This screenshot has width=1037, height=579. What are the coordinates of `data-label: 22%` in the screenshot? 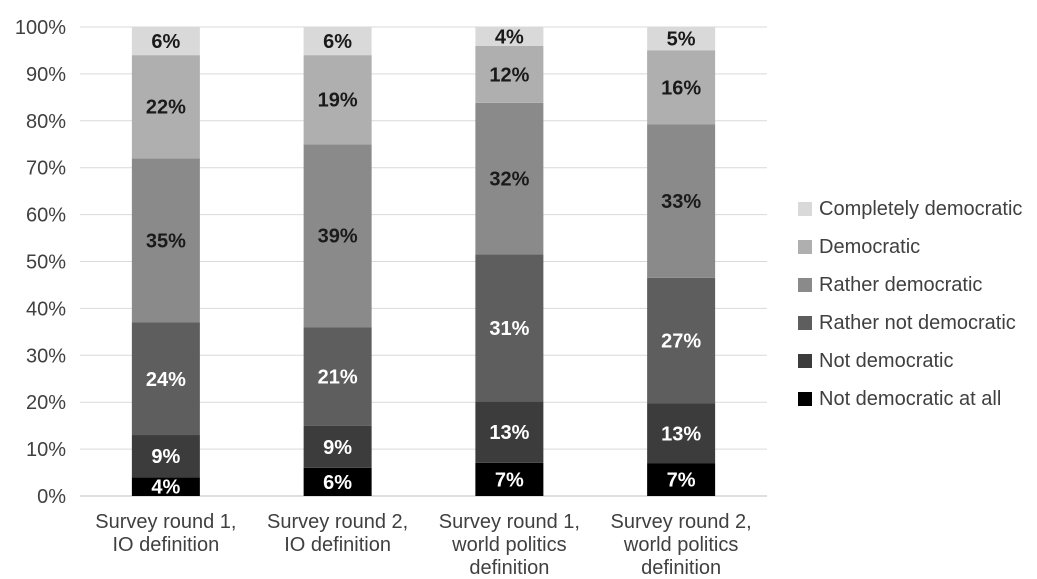 It's located at (166, 108).